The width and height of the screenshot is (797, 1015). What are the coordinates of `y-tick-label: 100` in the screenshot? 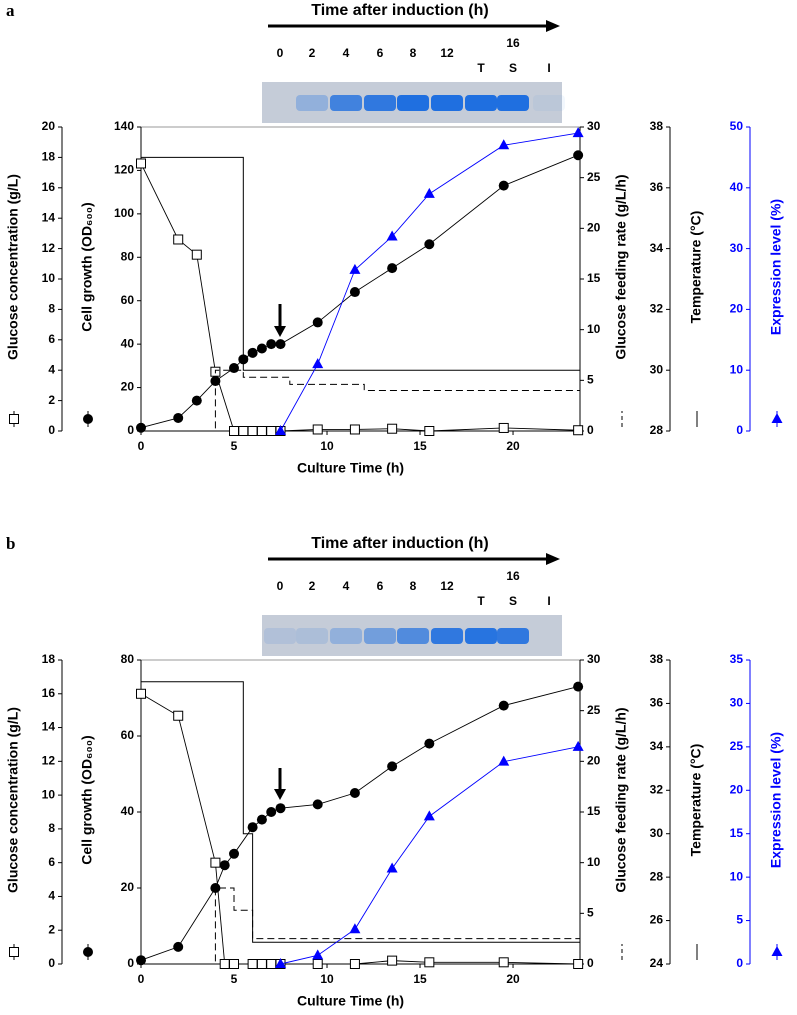 It's located at (124, 213).